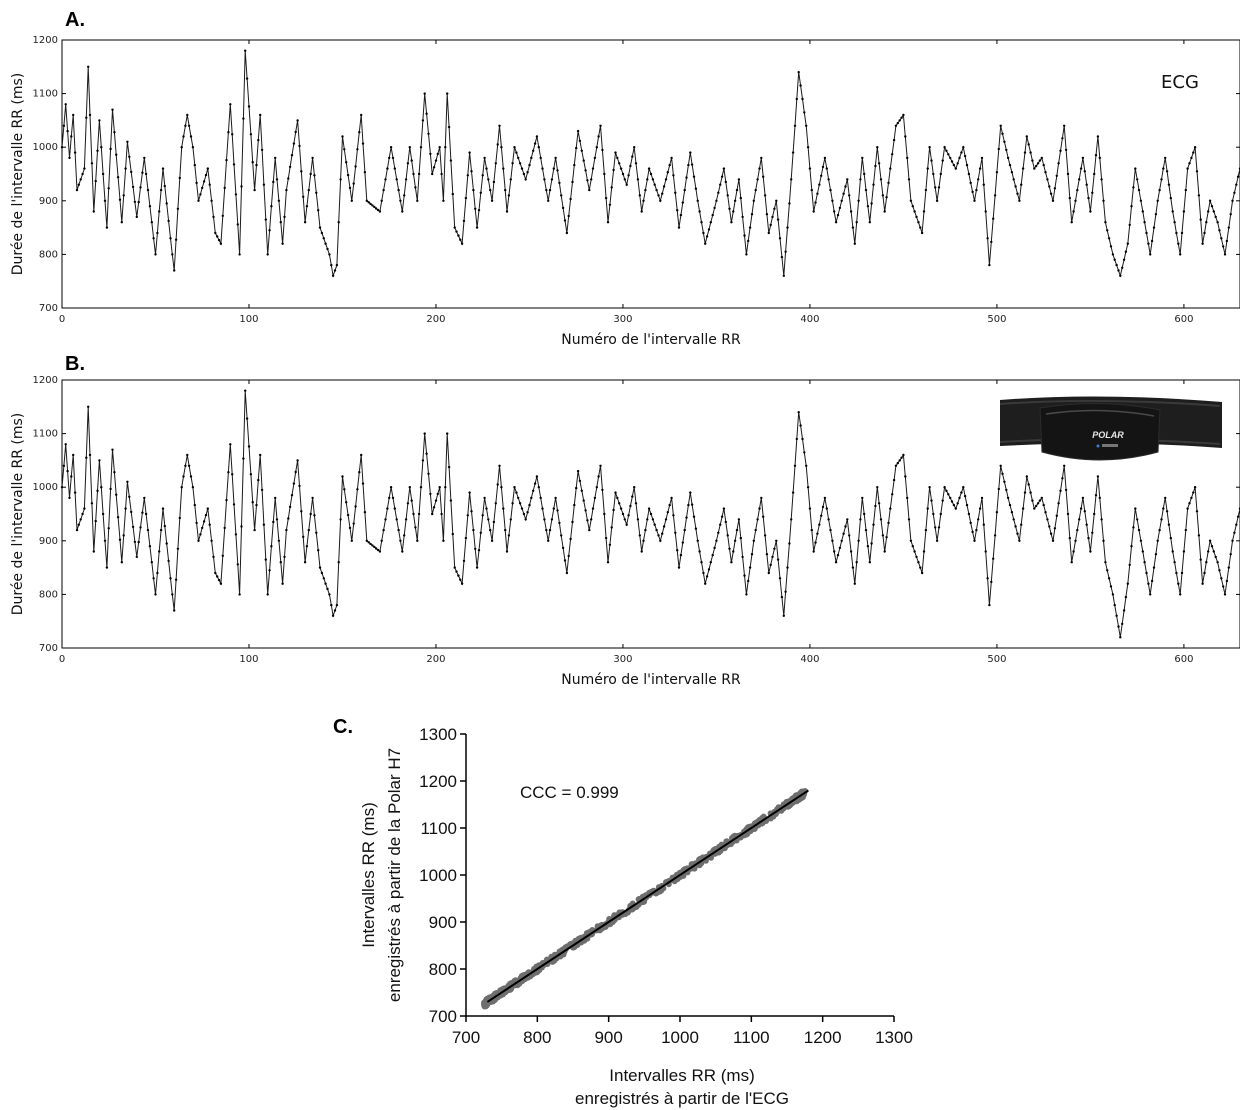 The width and height of the screenshot is (1240, 1110). What do you see at coordinates (394, 875) in the screenshot?
I see `panel-c-y-axis-title-2: enregistrés à partir de la Polar H7` at bounding box center [394, 875].